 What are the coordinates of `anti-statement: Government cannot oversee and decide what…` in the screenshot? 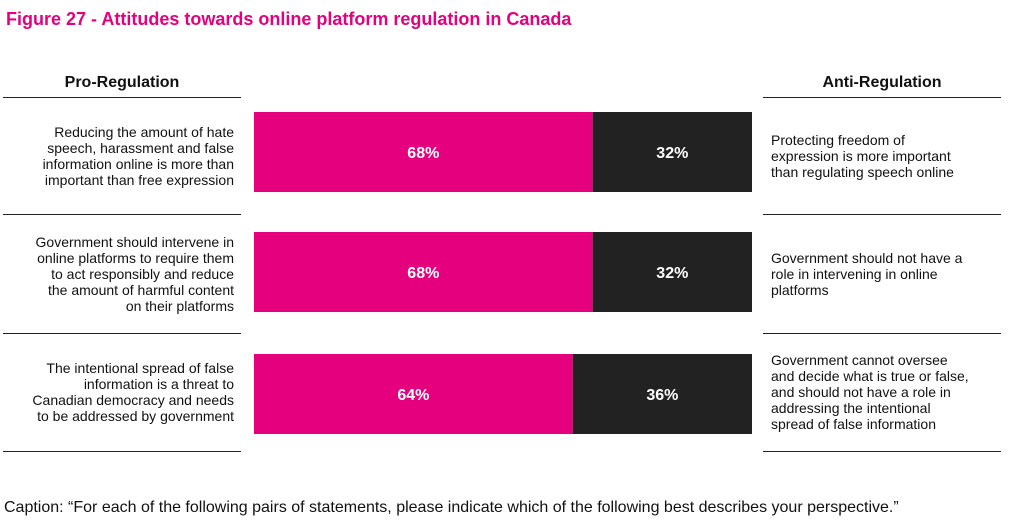 It's located at (891, 392).